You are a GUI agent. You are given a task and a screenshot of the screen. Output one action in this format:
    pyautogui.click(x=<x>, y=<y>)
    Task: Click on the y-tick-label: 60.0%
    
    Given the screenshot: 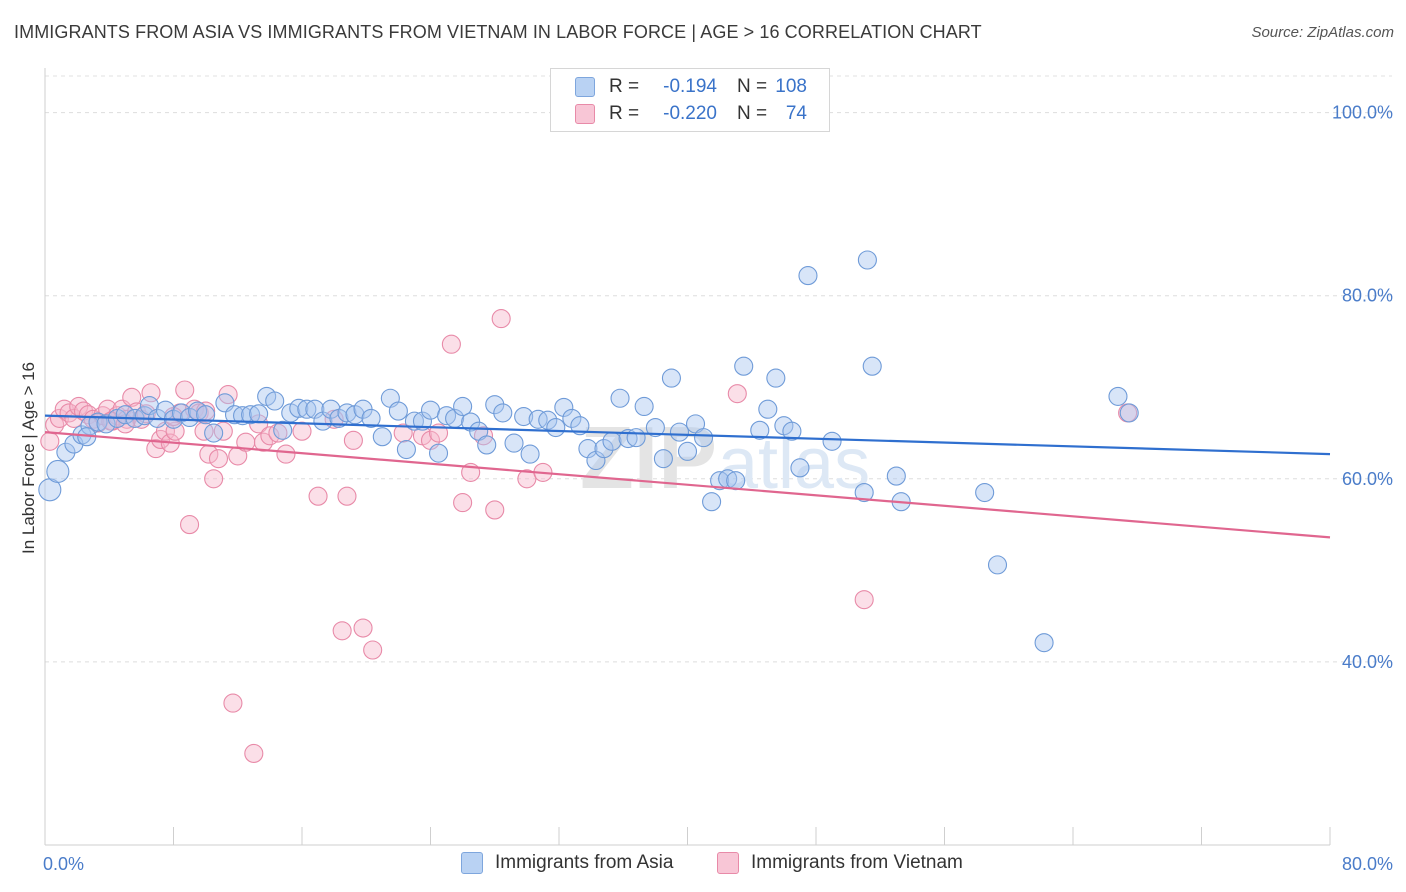 What is the action you would take?
    pyautogui.click(x=1367, y=479)
    